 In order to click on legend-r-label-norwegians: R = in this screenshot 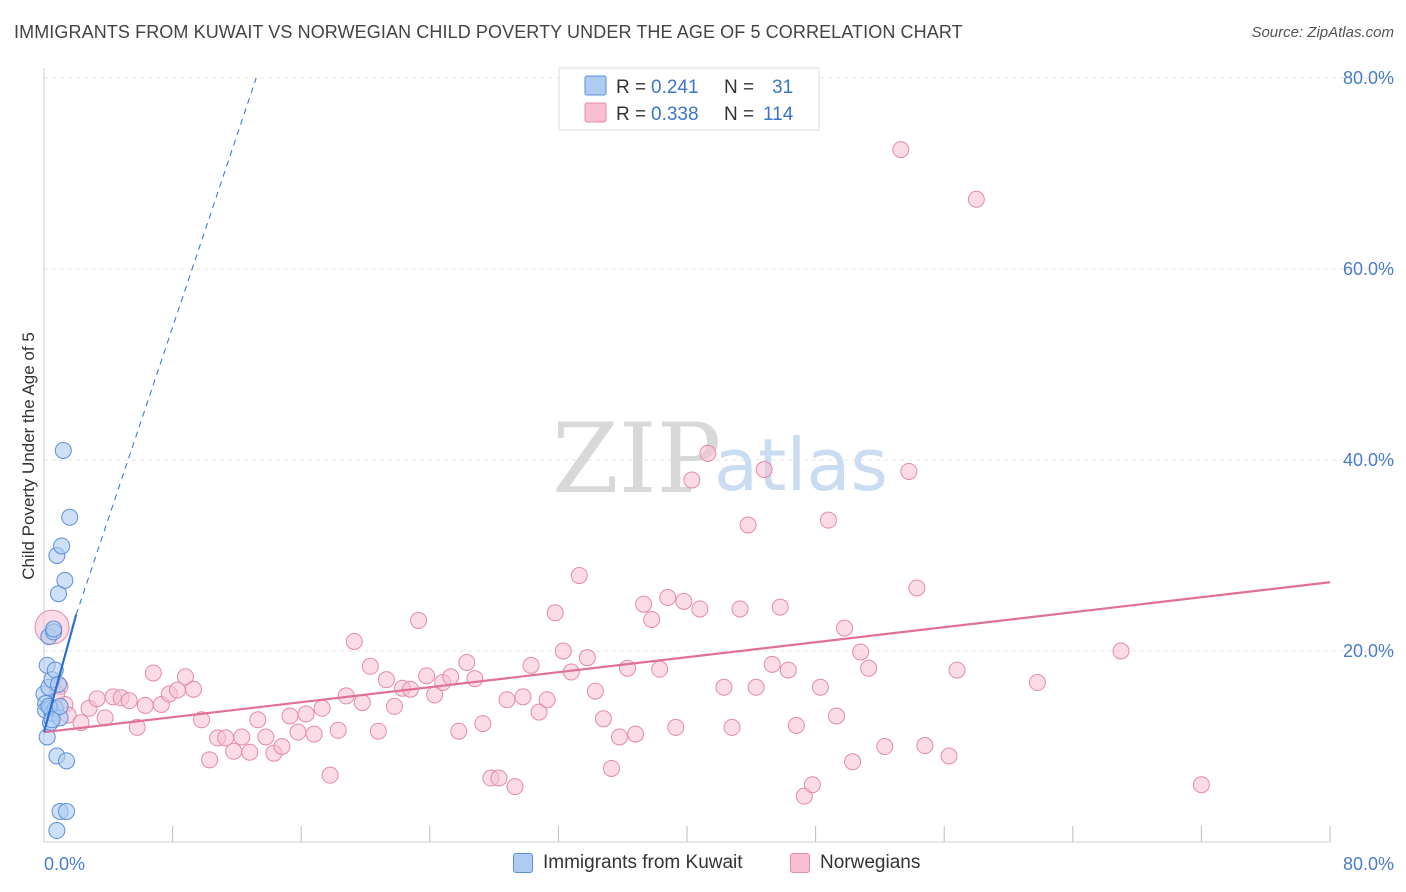, I will do `click(631, 114)`.